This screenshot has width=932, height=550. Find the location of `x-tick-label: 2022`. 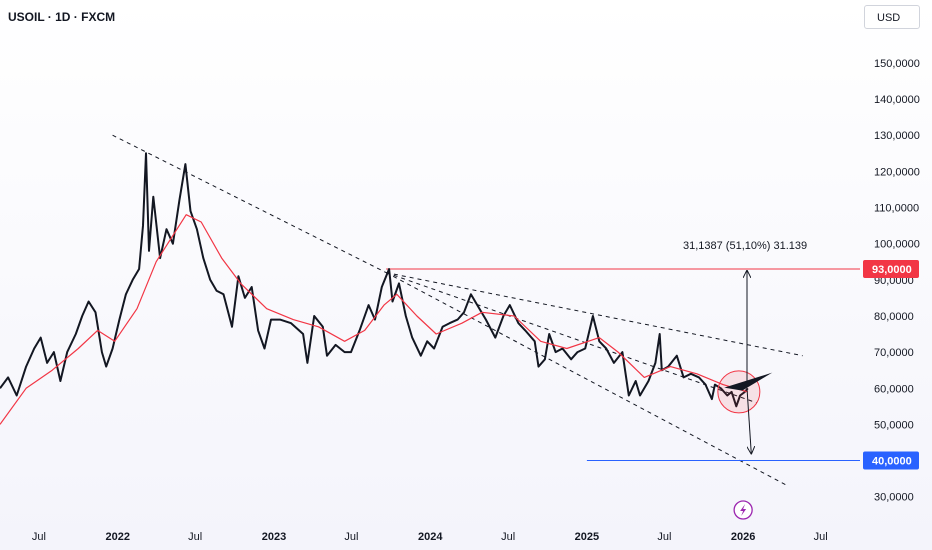

x-tick-label: 2022 is located at coordinates (117, 537).